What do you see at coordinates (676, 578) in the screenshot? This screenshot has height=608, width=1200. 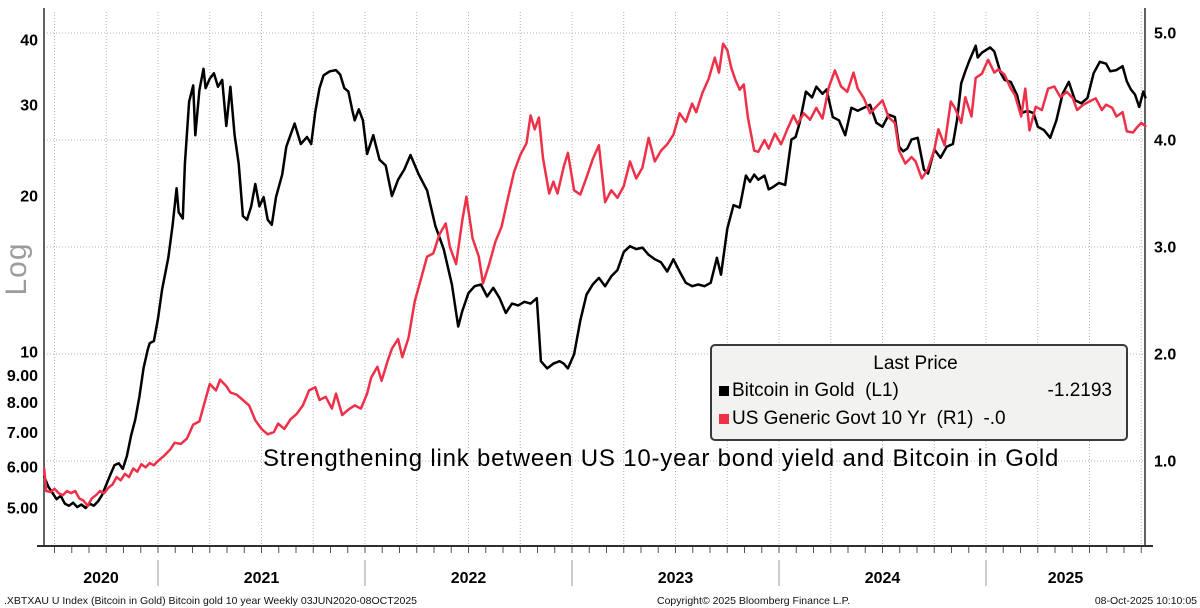 I see `year-label: 2023` at bounding box center [676, 578].